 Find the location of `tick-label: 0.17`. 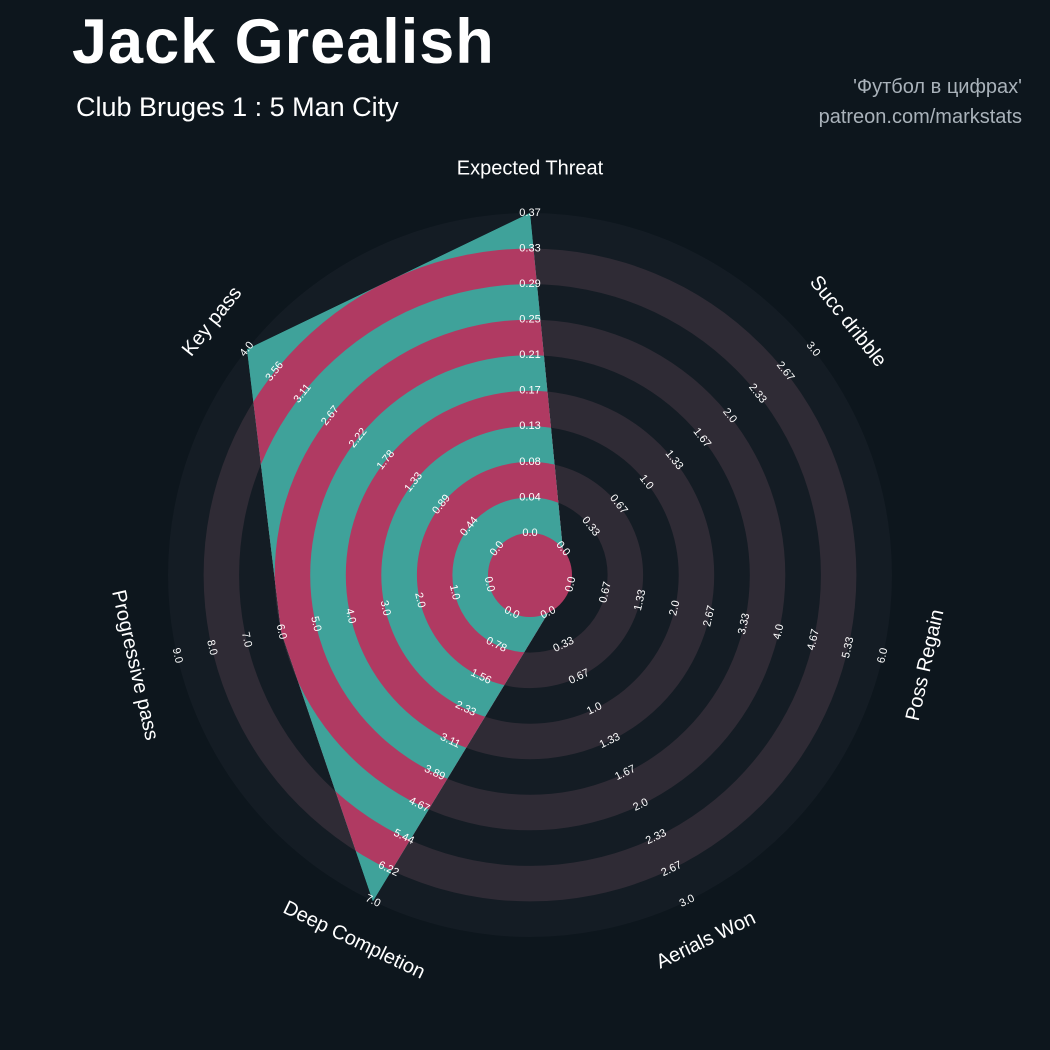

tick-label: 0.17 is located at coordinates (529, 391).